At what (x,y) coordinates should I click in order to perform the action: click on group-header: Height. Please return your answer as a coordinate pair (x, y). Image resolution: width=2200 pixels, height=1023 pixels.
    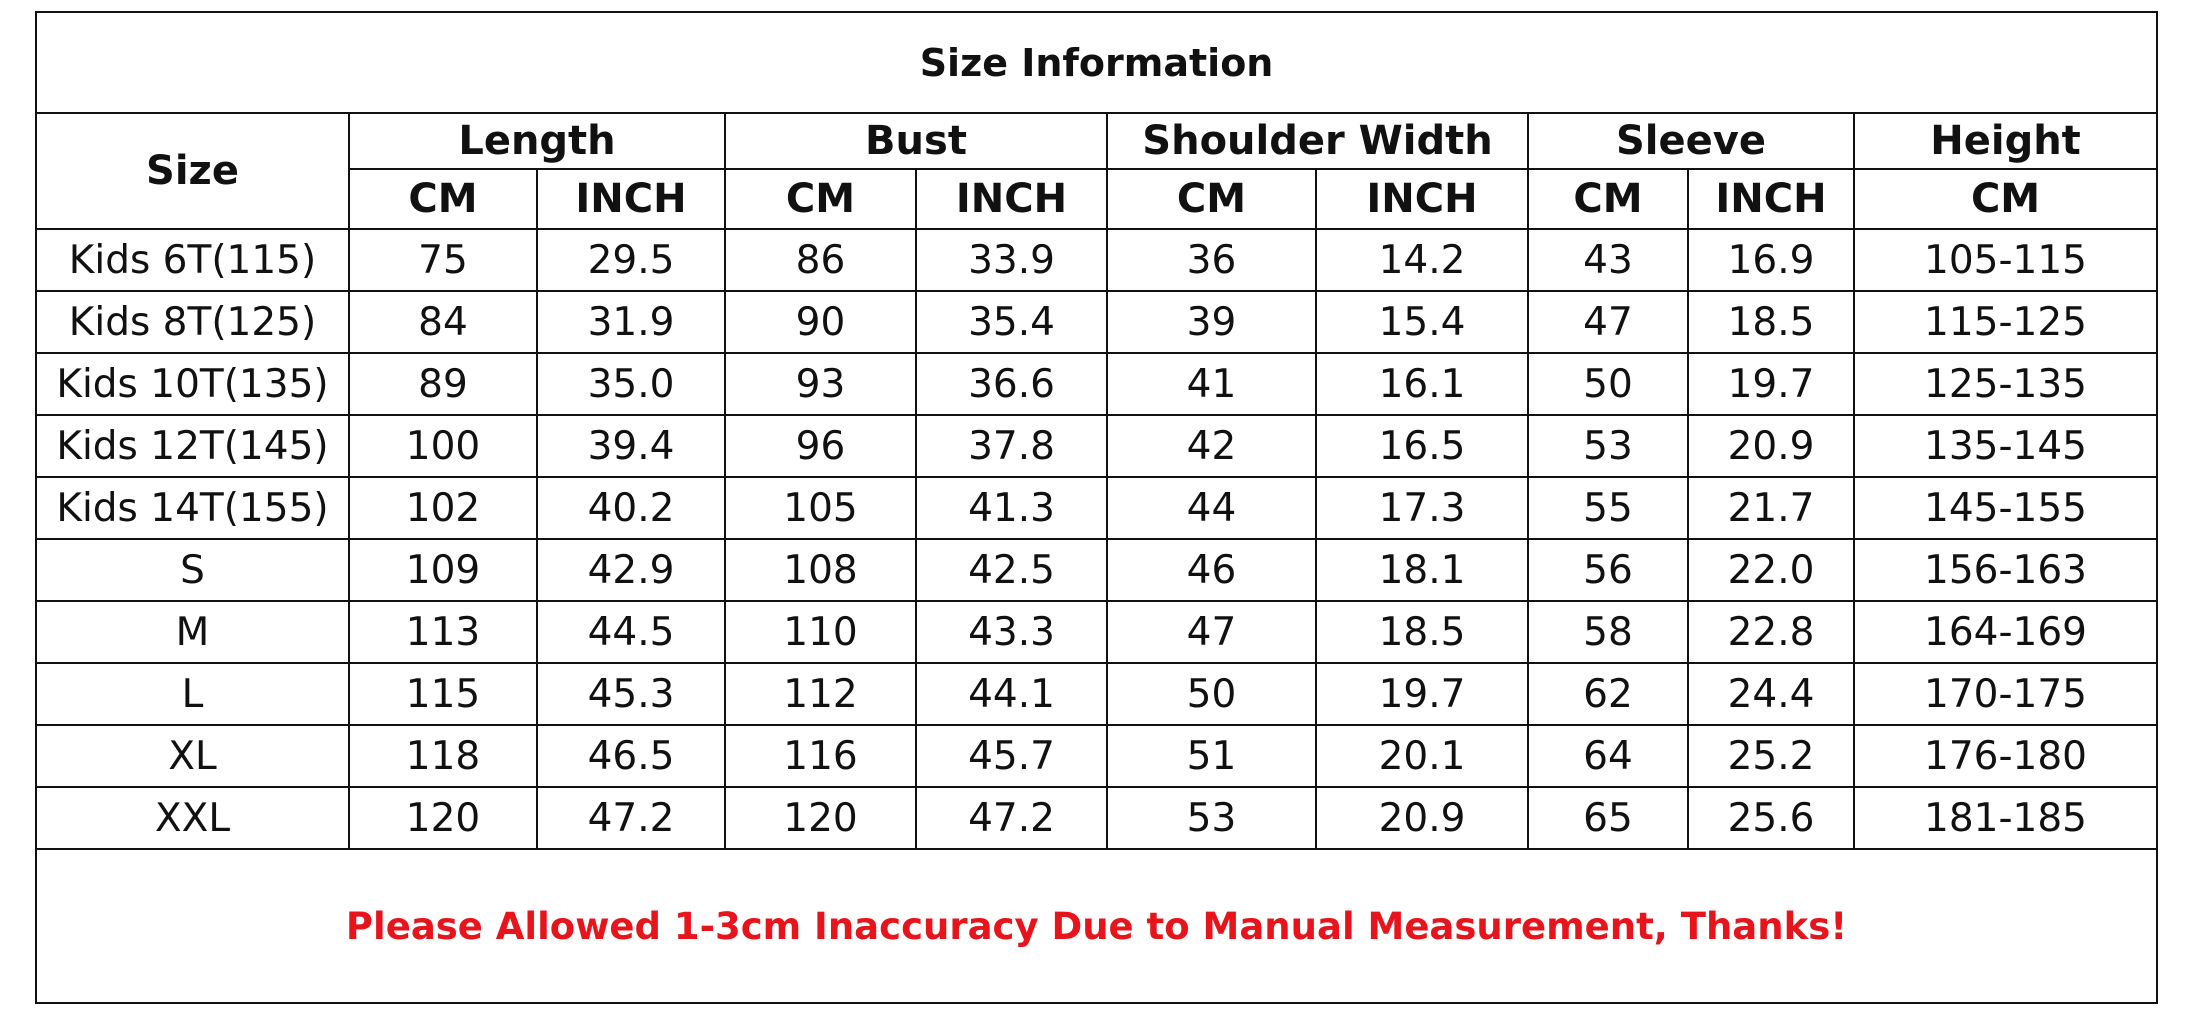
    Looking at the image, I should click on (2005, 141).